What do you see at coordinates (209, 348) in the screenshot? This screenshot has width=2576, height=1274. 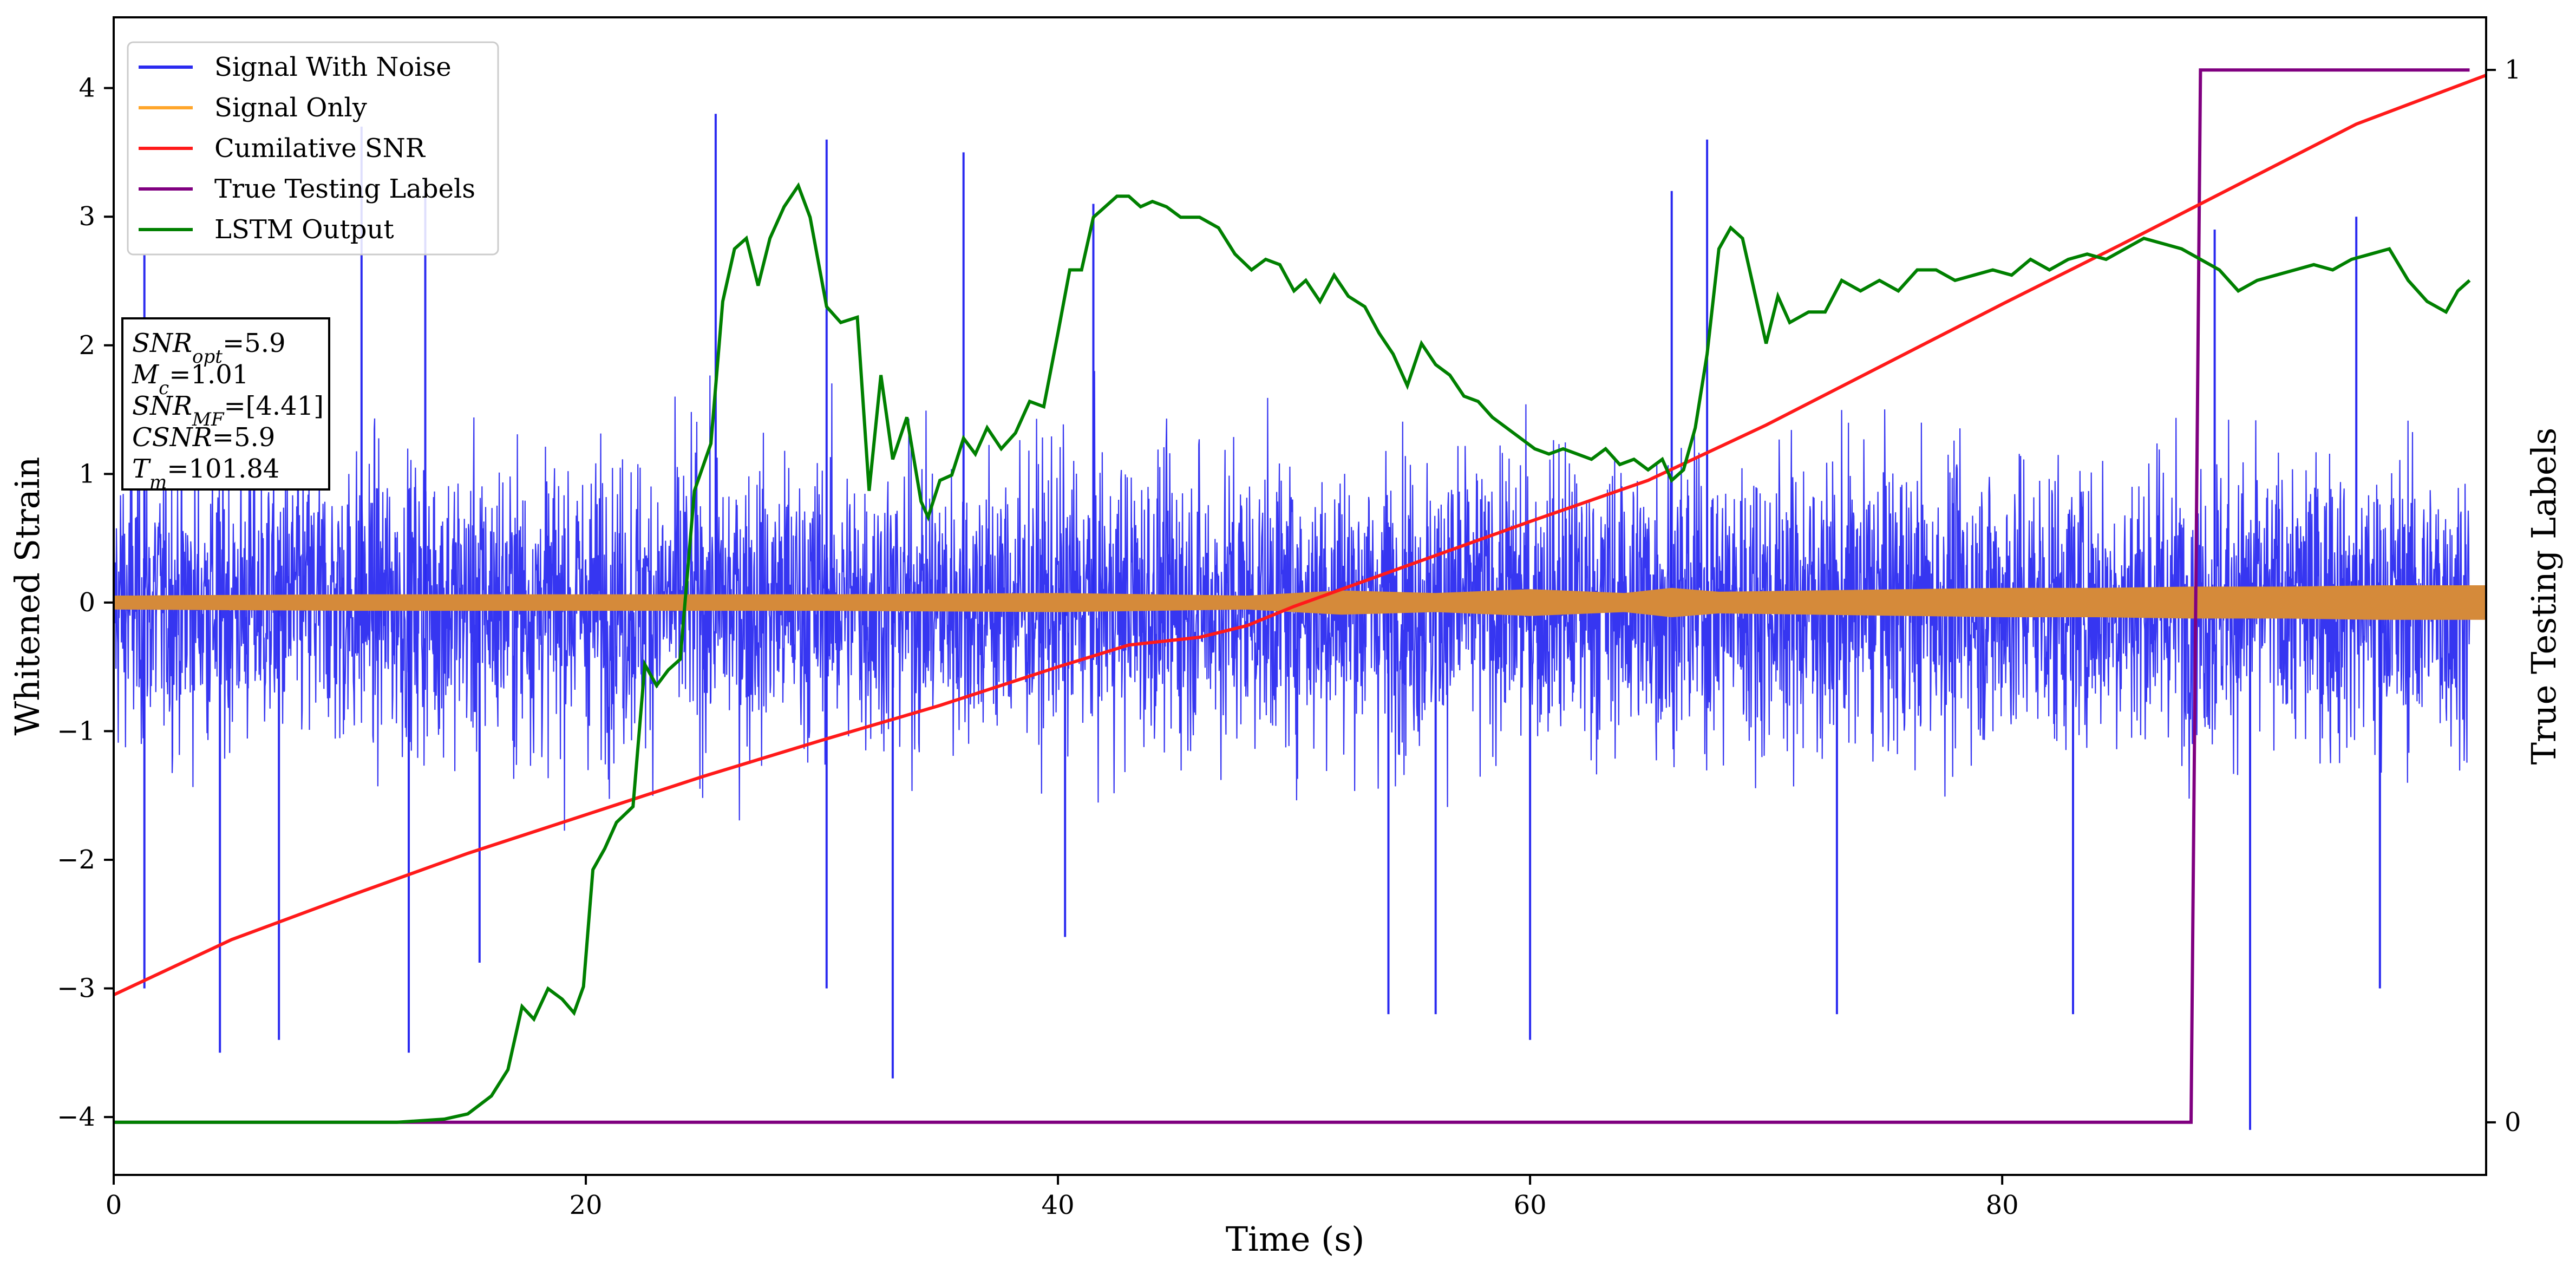 I see `stats-annotation-line: SNRopt=5.9` at bounding box center [209, 348].